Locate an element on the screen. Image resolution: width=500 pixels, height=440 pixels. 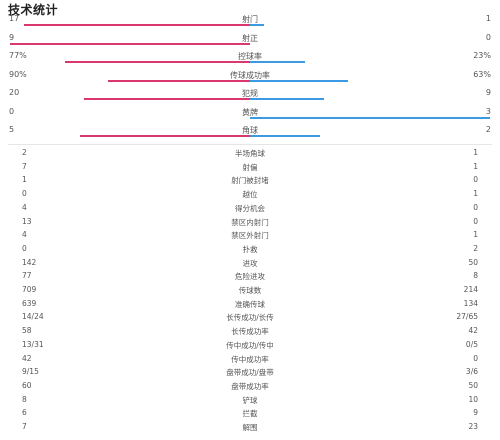
stat-label: 控球率 is located at coordinates (250, 56).